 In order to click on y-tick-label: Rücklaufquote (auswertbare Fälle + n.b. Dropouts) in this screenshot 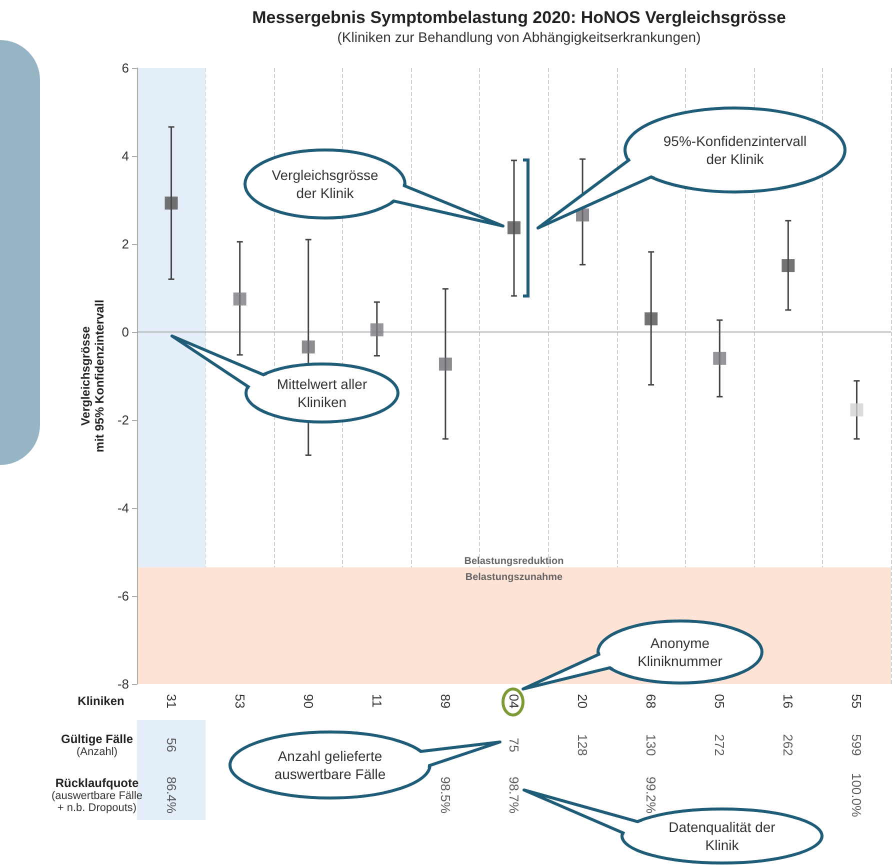, I will do `click(97, 795)`.